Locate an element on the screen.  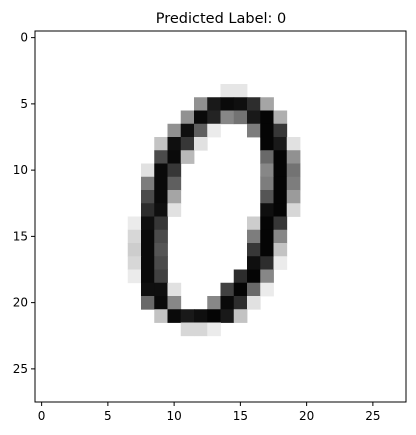
y-tick-label: 5 is located at coordinates (24, 104).